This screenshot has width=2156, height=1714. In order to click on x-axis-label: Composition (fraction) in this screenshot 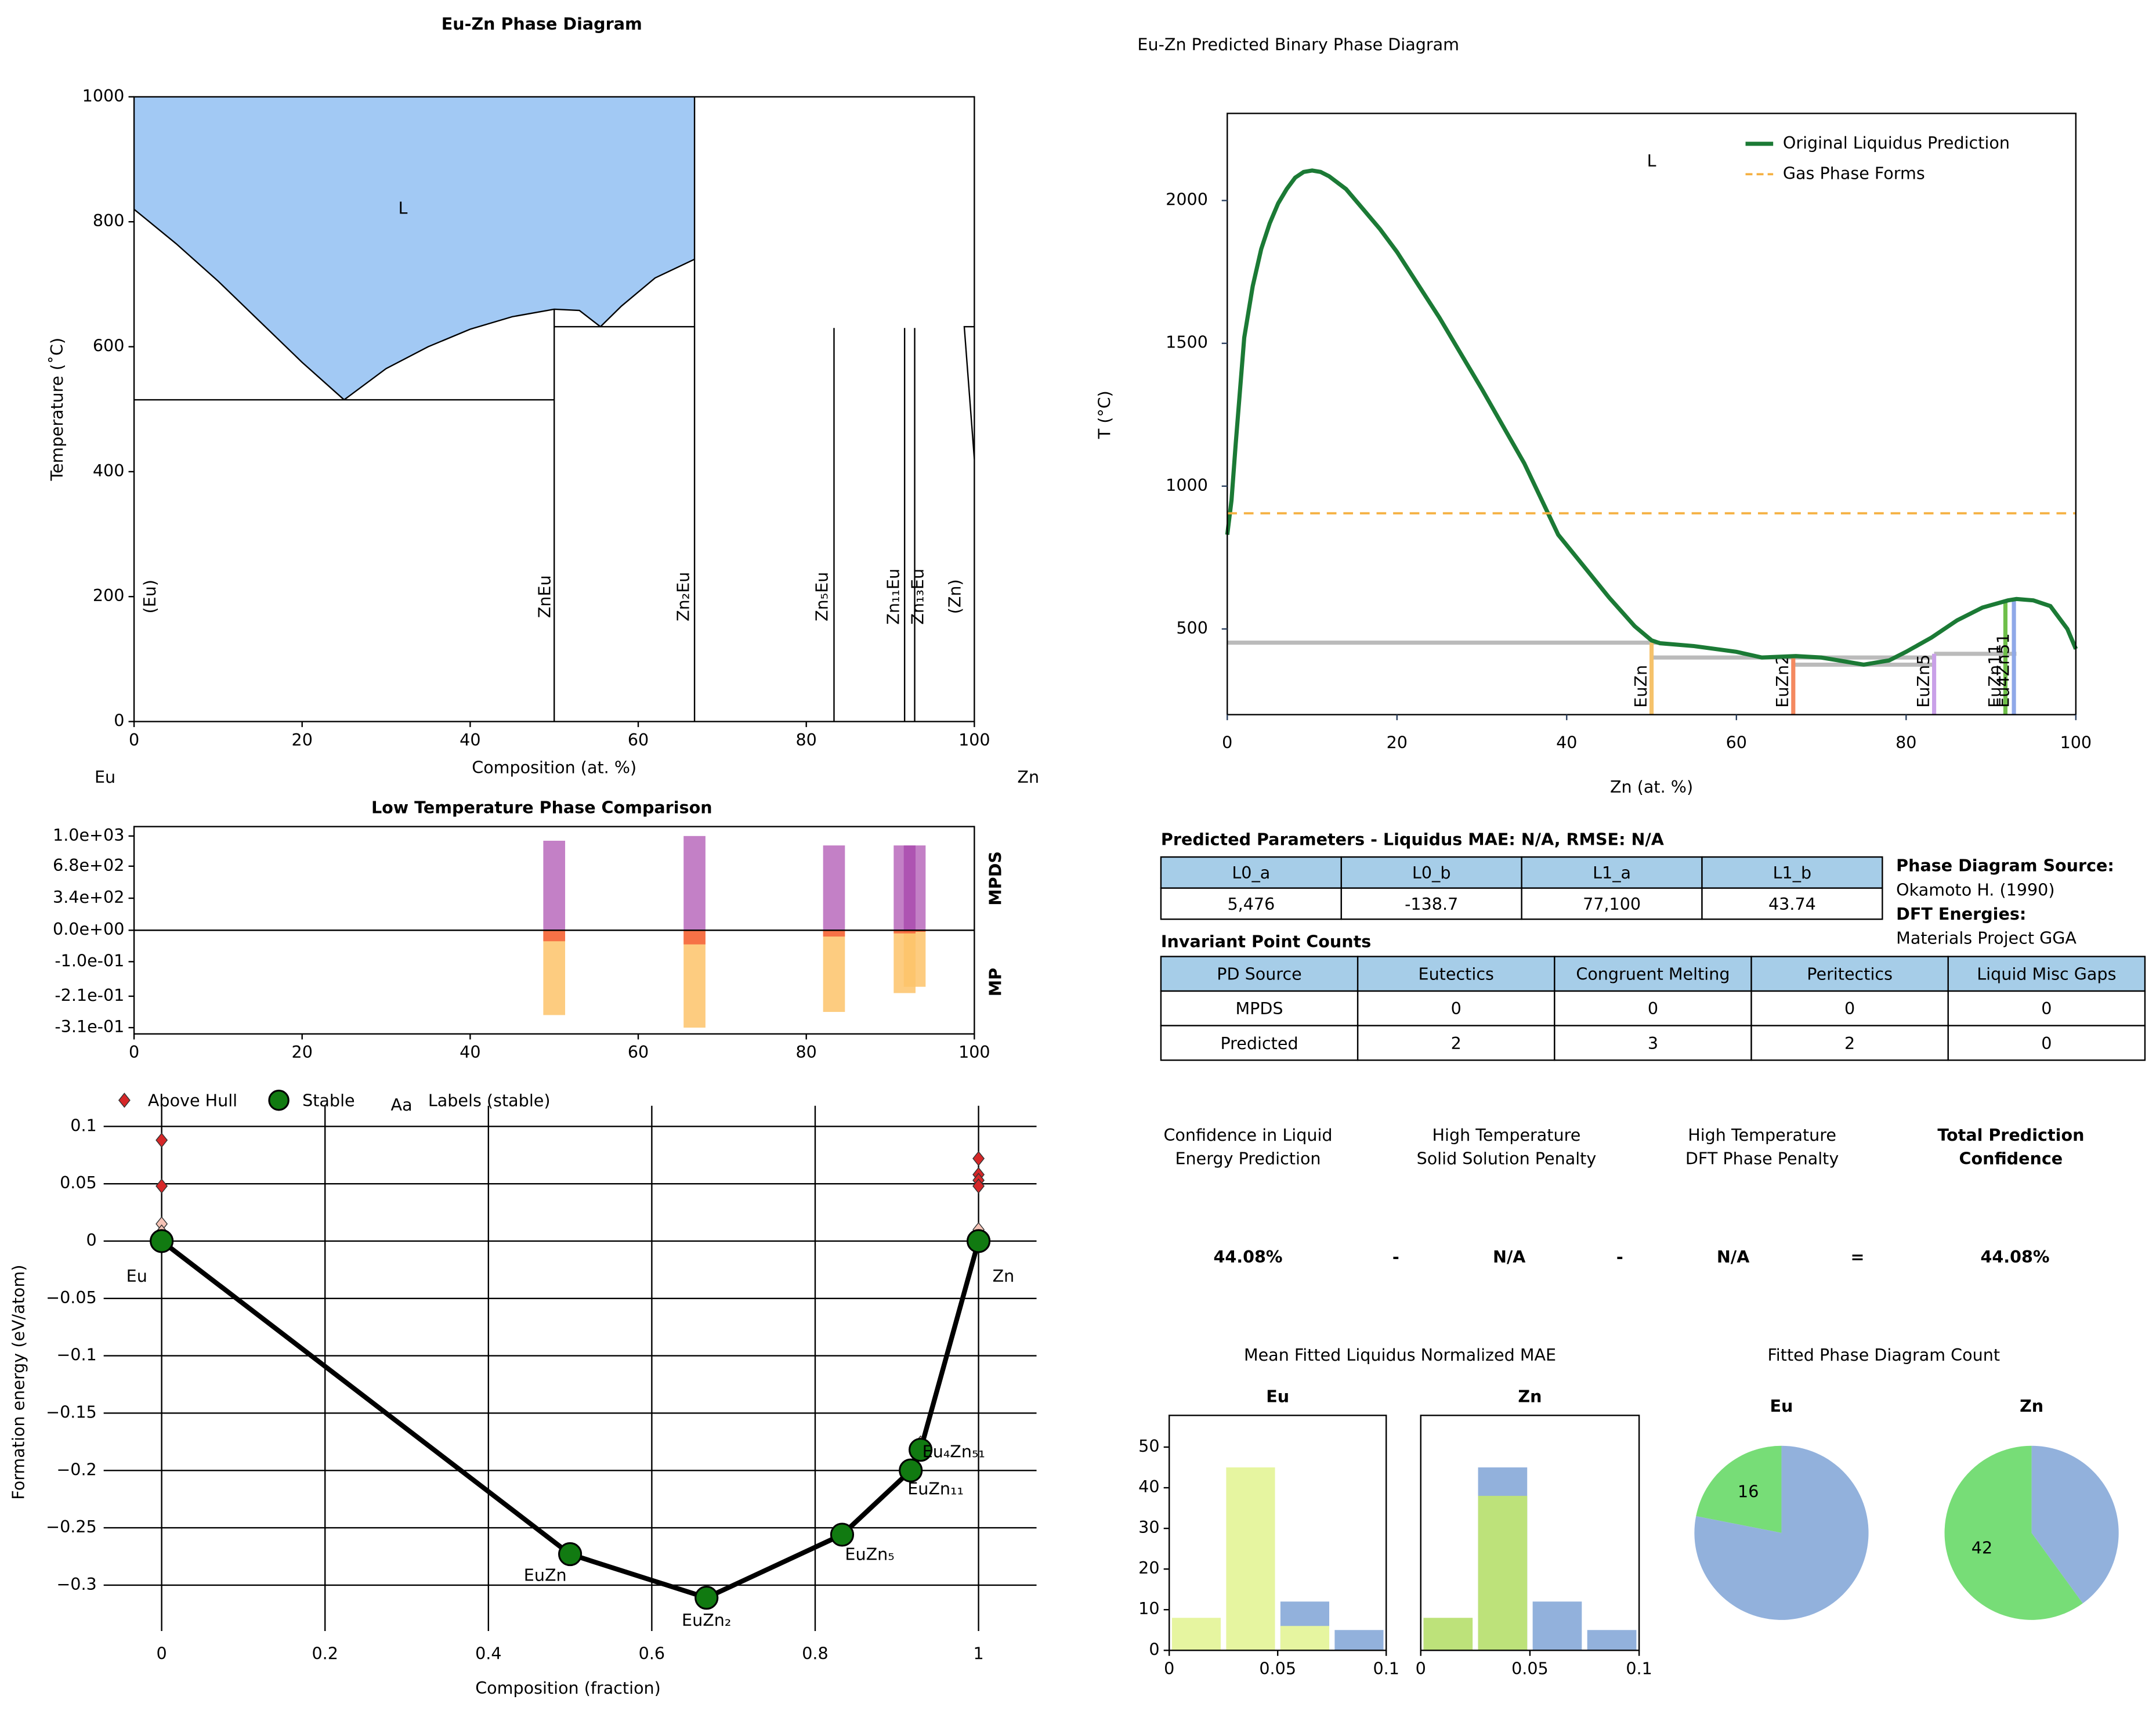, I will do `click(568, 1688)`.